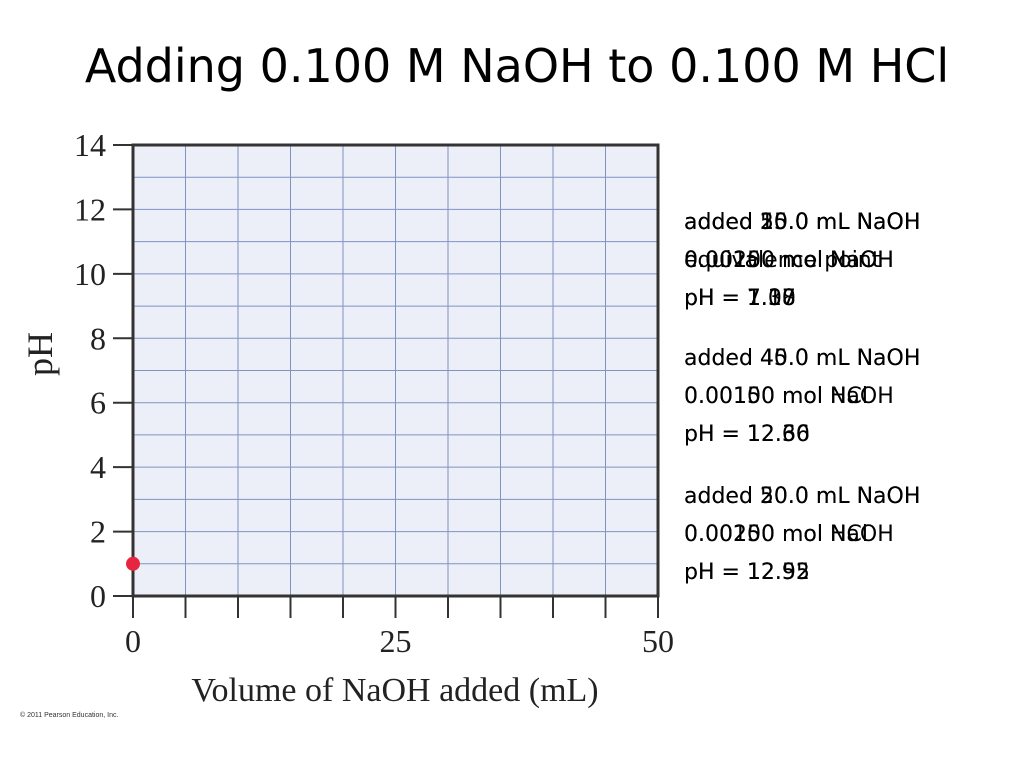 The image size is (1024, 768). I want to click on annotation-line: added 10.0 mL NaOH, so click(802, 222).